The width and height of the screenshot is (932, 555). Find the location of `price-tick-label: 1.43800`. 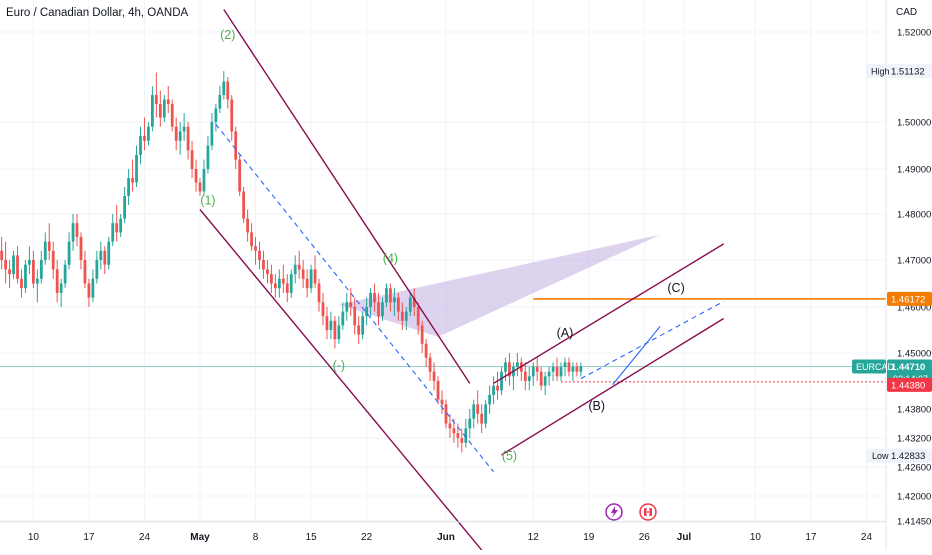

price-tick-label: 1.43800 is located at coordinates (914, 410).